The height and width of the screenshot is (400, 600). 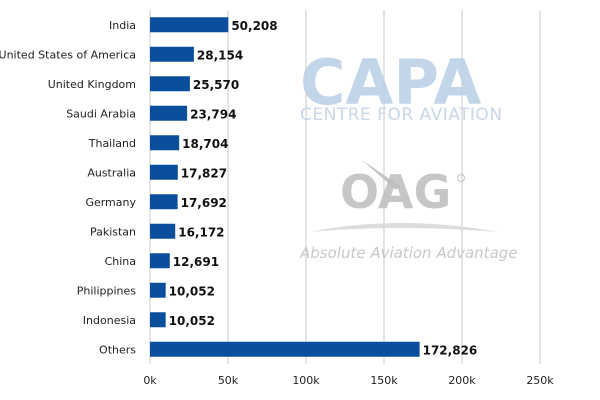 I want to click on data-label: 18,704, so click(x=205, y=144).